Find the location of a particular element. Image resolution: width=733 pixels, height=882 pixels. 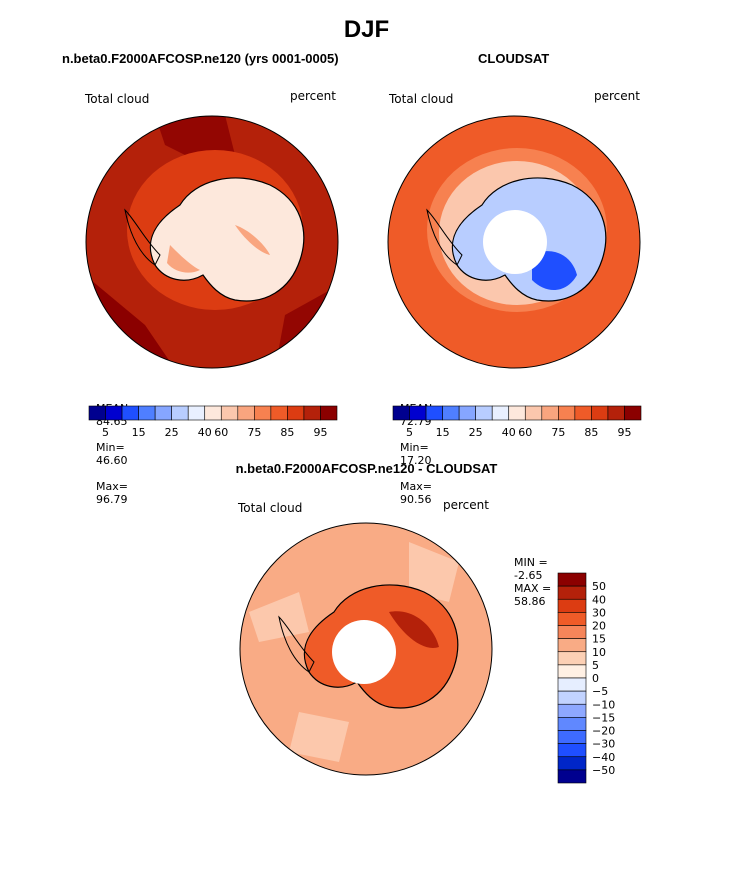

diff-colorbar-label: 15 is located at coordinates (599, 639).